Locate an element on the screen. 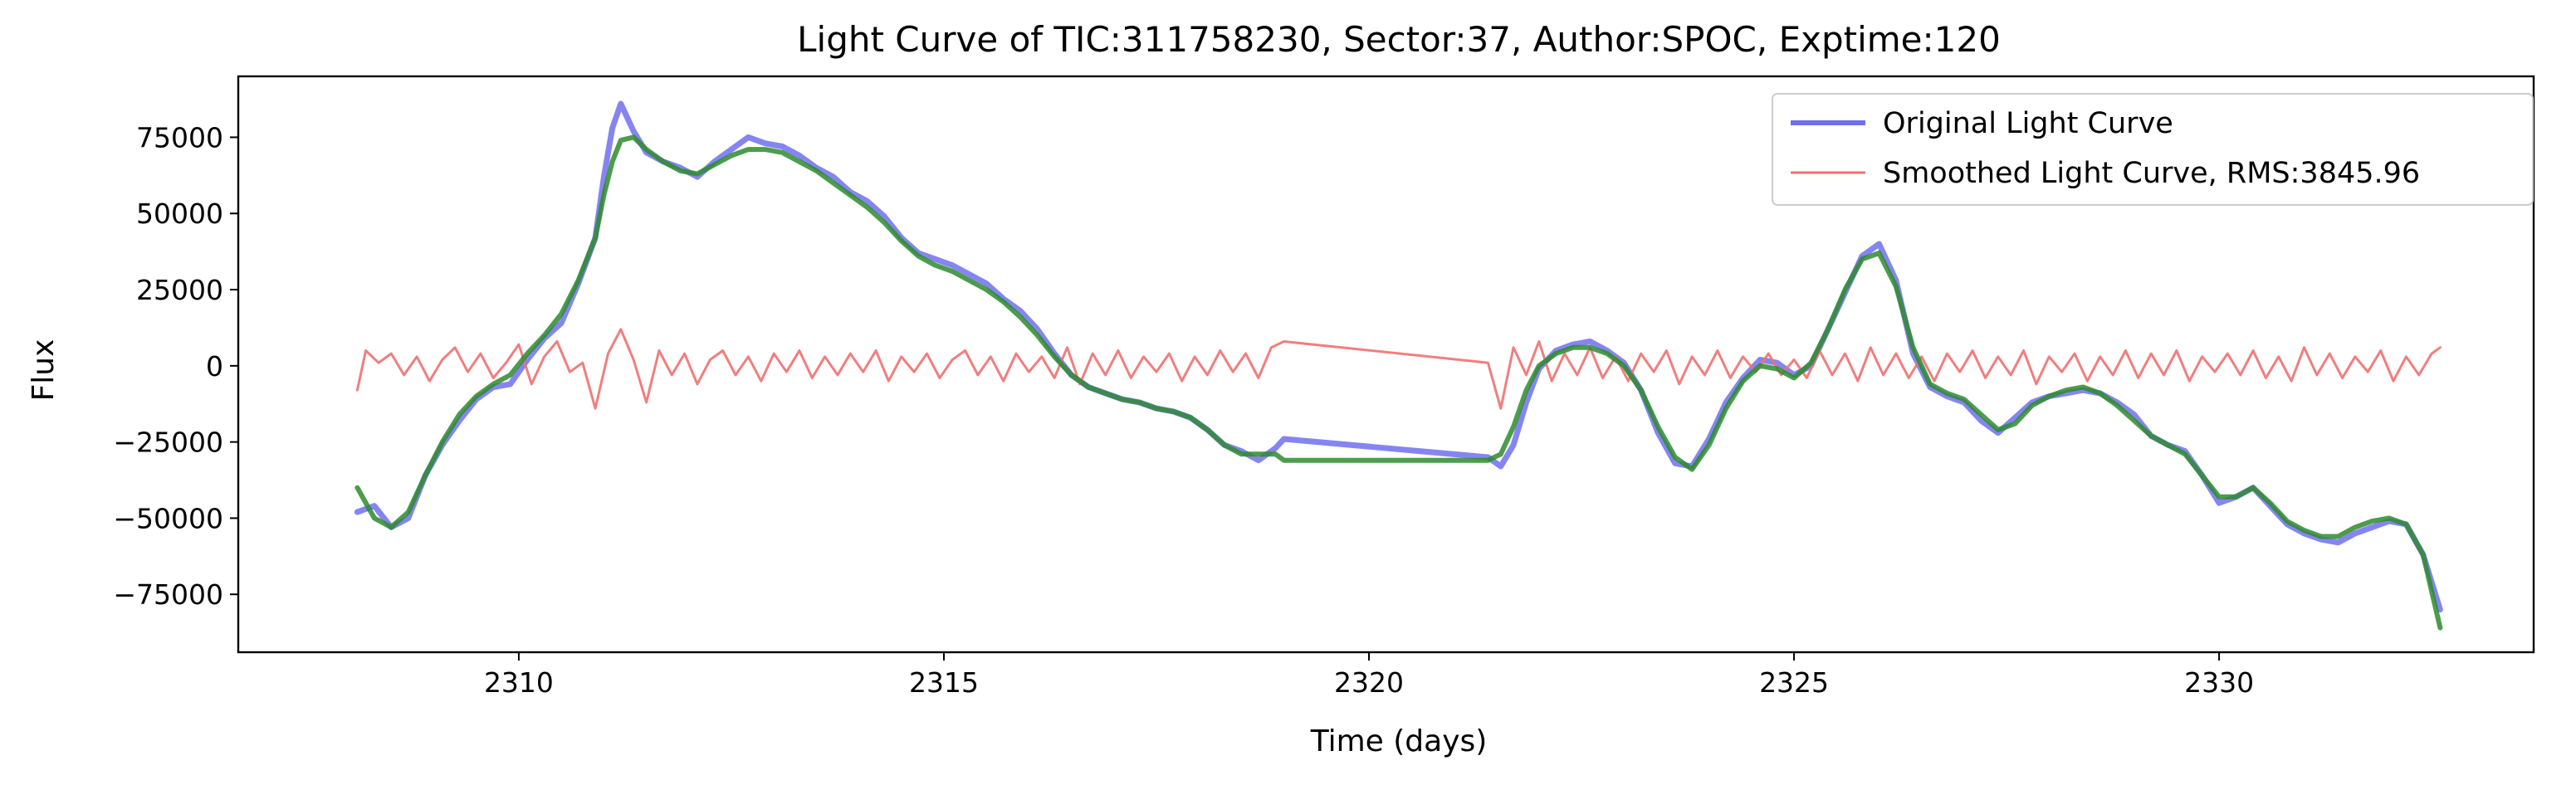  y-tick-label: 50000 is located at coordinates (179, 213).